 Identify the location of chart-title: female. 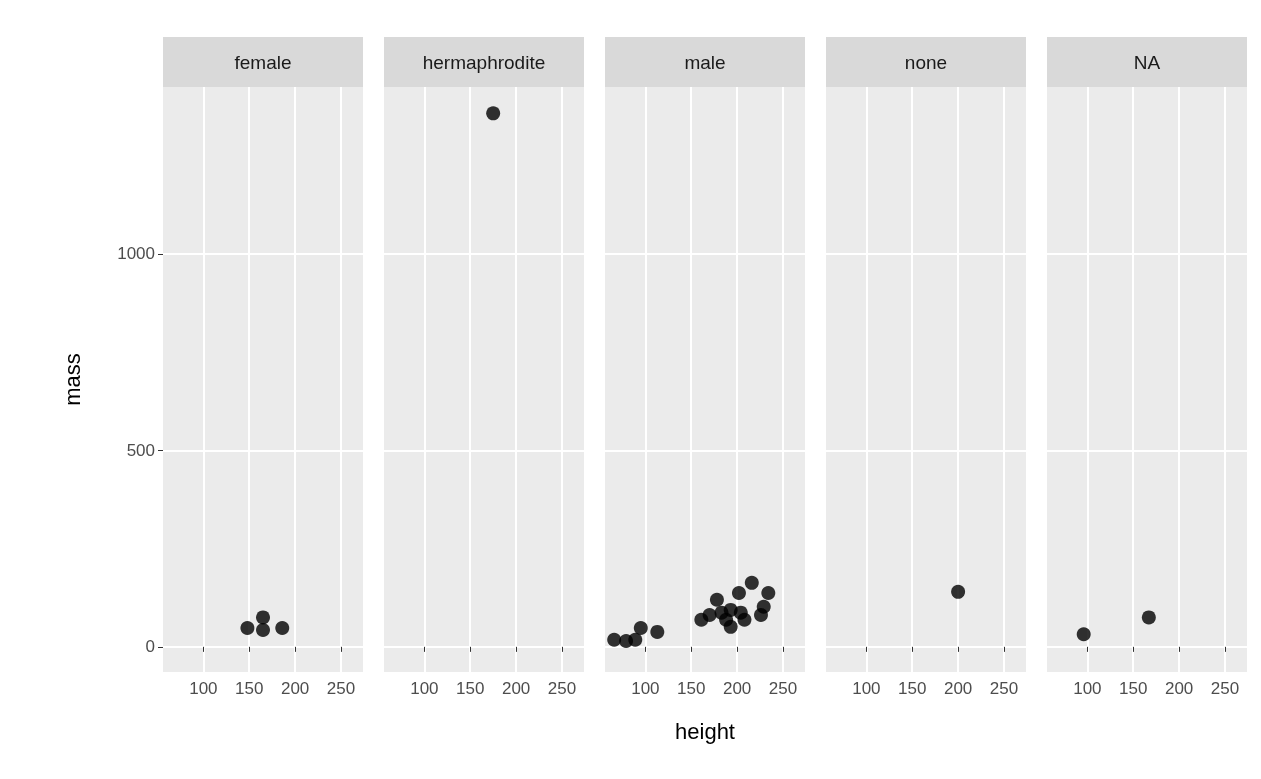
(263, 62).